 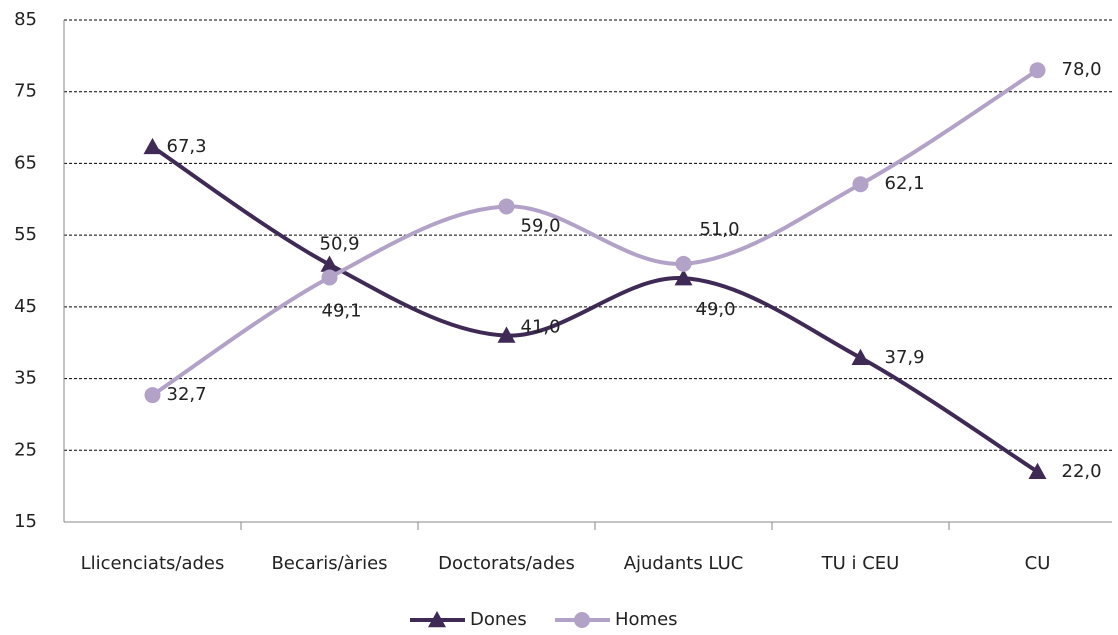 What do you see at coordinates (342, 310) in the screenshot?
I see `data-label: 49,1` at bounding box center [342, 310].